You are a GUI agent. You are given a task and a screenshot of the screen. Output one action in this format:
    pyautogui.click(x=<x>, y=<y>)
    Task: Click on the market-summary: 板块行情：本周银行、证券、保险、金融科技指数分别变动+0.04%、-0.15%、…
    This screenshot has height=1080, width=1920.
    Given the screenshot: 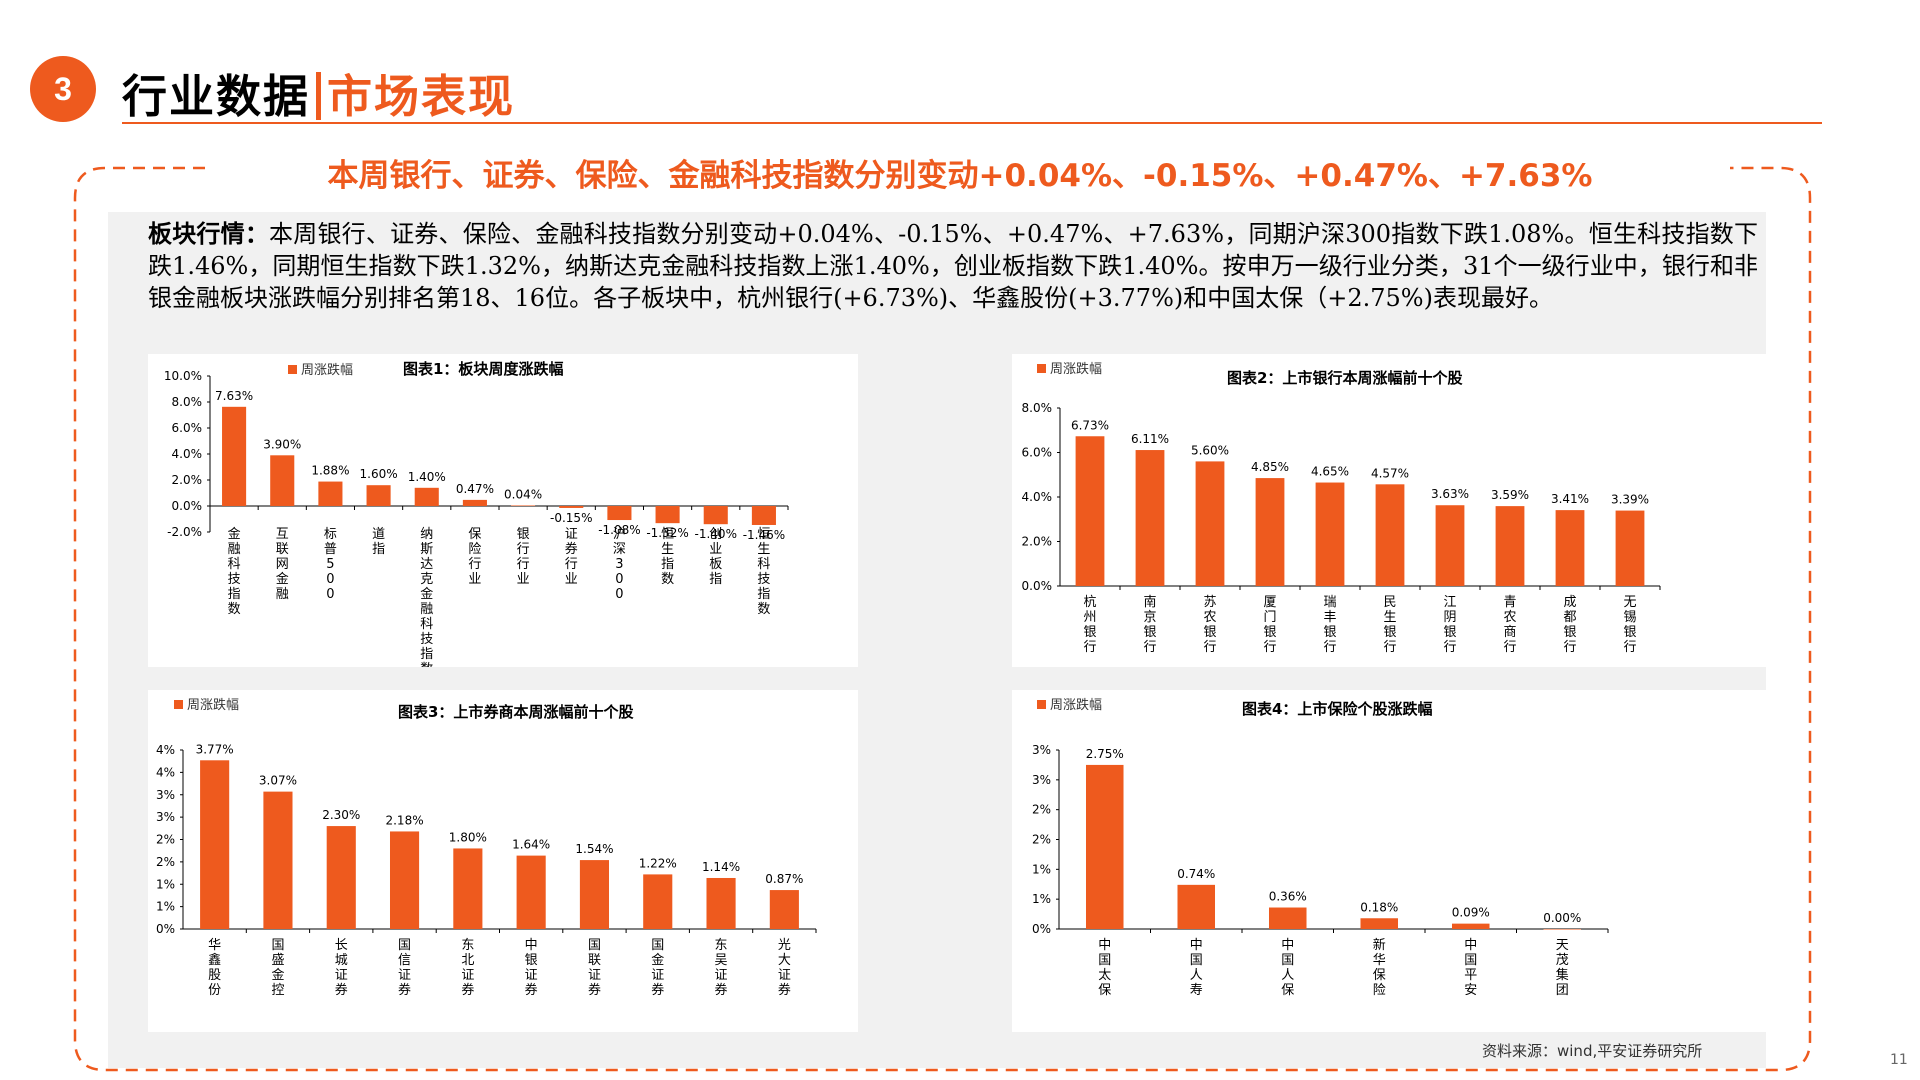 What is the action you would take?
    pyautogui.click(x=953, y=266)
    